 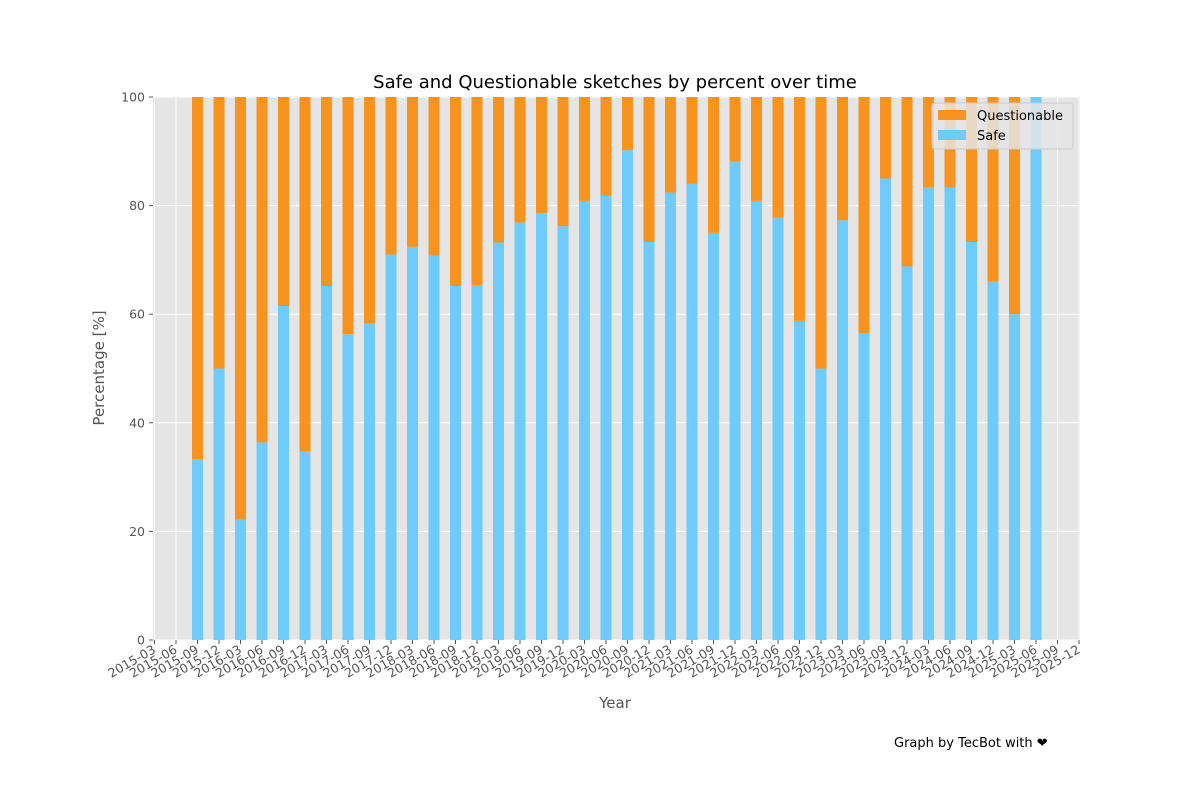 I want to click on y-tick-label: 80, so click(x=137, y=205).